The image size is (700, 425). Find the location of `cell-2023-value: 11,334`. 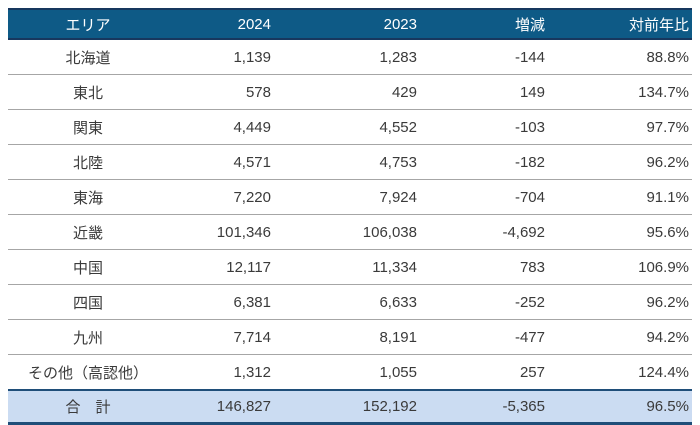

cell-2023-value: 11,334 is located at coordinates (353, 267).